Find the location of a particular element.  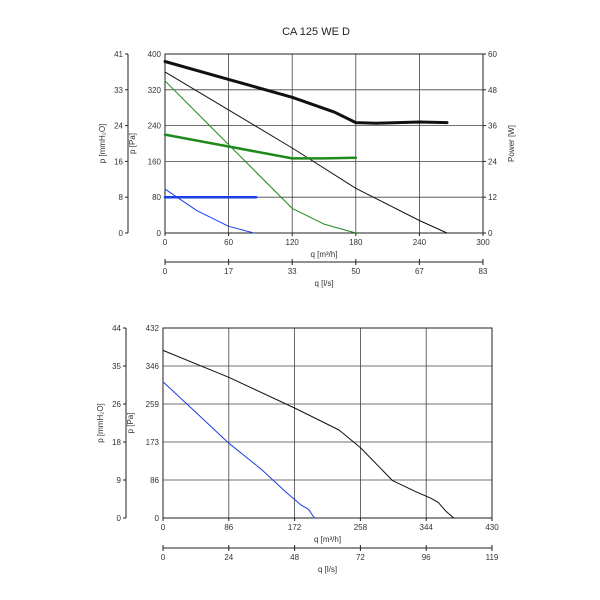

chart-title: CA 125 WE D is located at coordinates (316, 32).